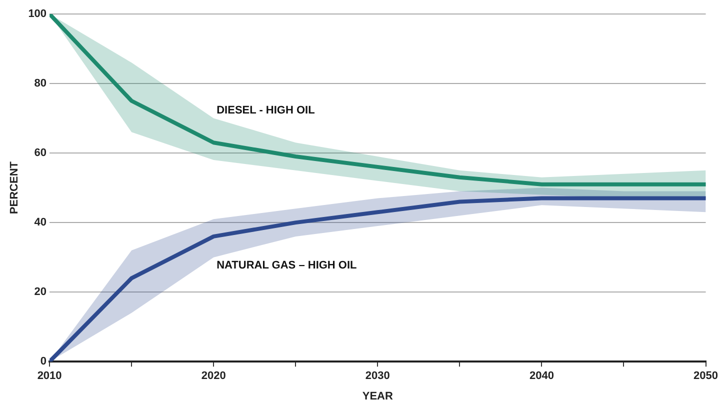 The width and height of the screenshot is (721, 411). Describe the element at coordinates (40, 292) in the screenshot. I see `y-tick-label: 20` at that location.